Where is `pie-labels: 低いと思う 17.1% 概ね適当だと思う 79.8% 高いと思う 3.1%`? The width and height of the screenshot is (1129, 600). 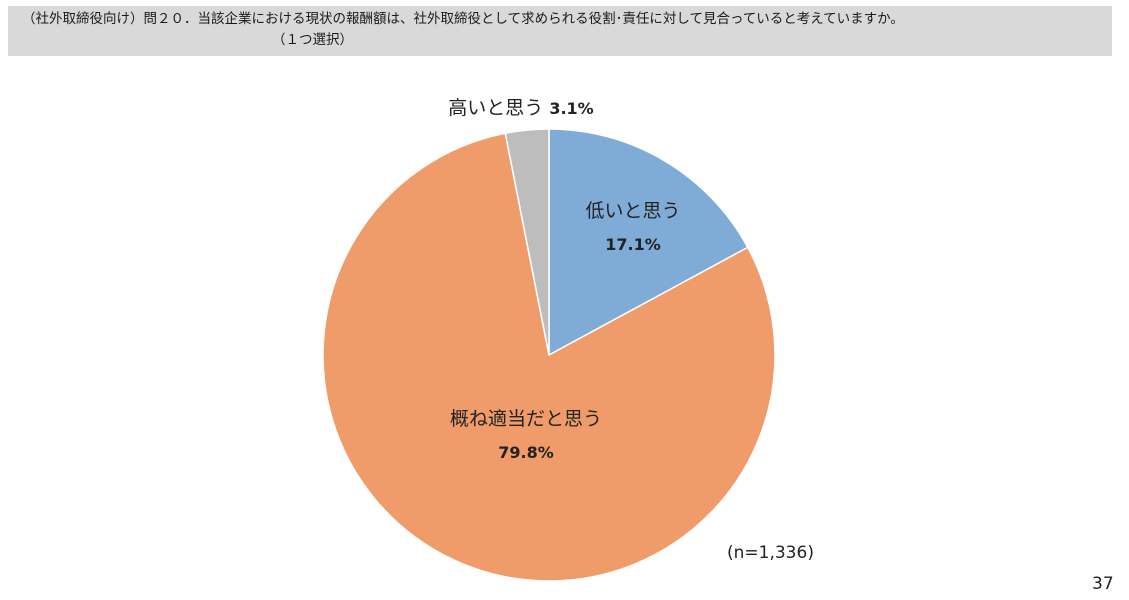 pie-labels: 低いと思う 17.1% 概ね適当だと思う 79.8% 高いと思う 3.1% is located at coordinates (564, 279).